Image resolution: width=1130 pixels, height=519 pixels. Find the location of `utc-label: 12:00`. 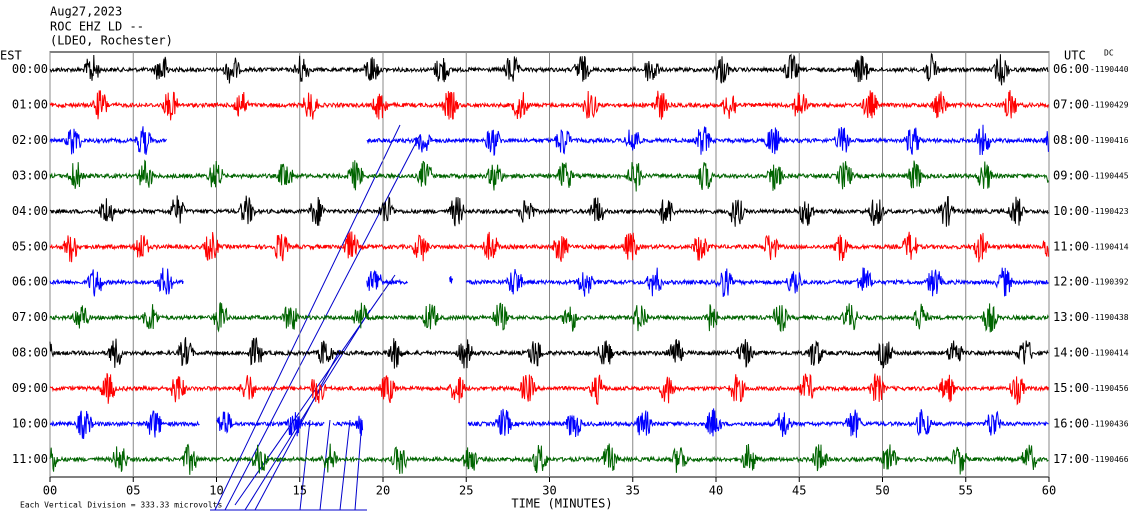

utc-label: 12:00 is located at coordinates (1071, 282).